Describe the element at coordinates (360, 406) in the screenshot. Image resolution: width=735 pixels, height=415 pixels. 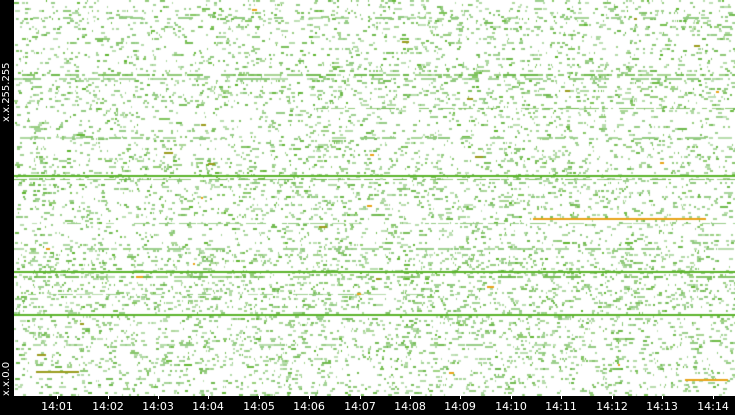
I see `x-axis-tick-label: 14:07` at that location.